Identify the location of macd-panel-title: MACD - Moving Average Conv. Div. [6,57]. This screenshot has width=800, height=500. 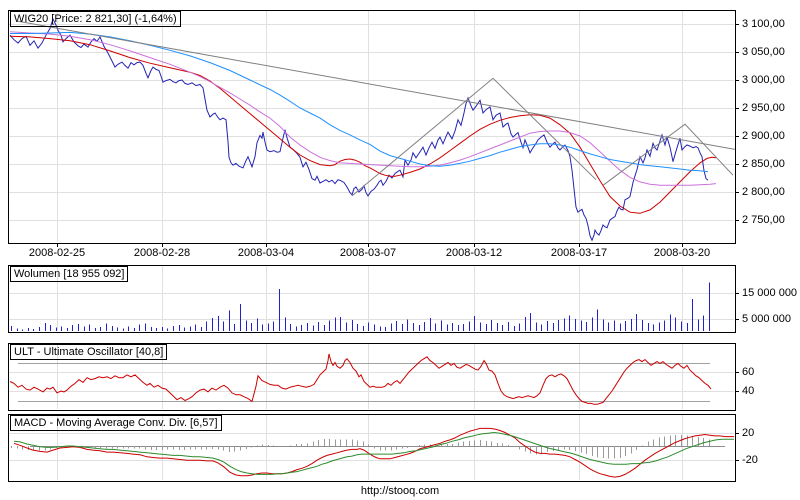
(116, 423).